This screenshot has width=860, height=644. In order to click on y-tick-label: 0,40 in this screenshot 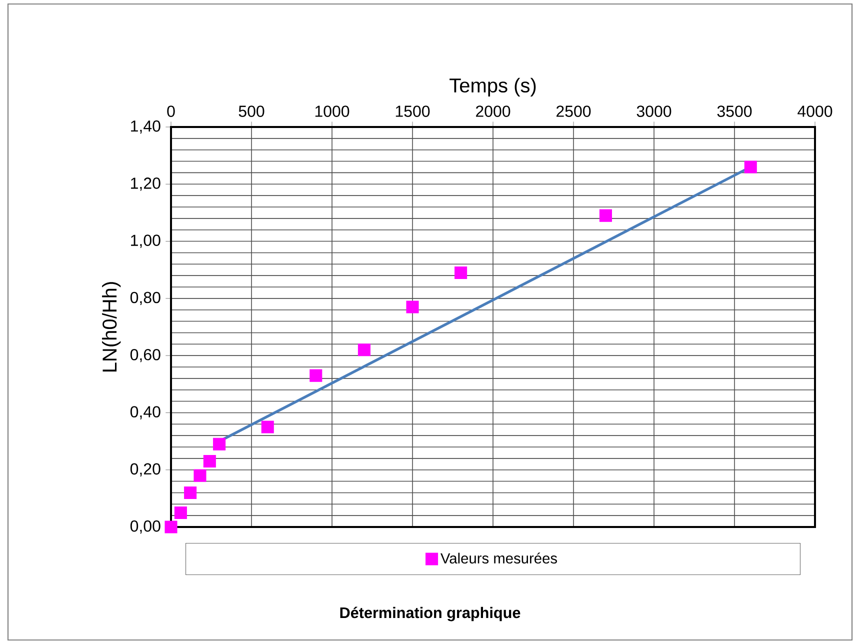, I will do `click(145, 413)`.